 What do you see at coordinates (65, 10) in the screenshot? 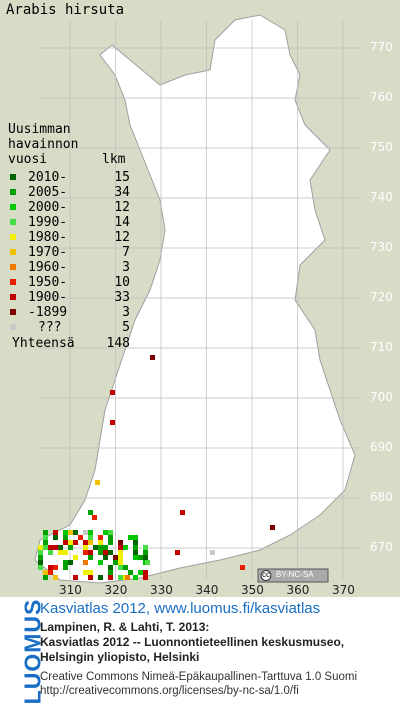
I see `map-title: Arabis hirsuta` at bounding box center [65, 10].